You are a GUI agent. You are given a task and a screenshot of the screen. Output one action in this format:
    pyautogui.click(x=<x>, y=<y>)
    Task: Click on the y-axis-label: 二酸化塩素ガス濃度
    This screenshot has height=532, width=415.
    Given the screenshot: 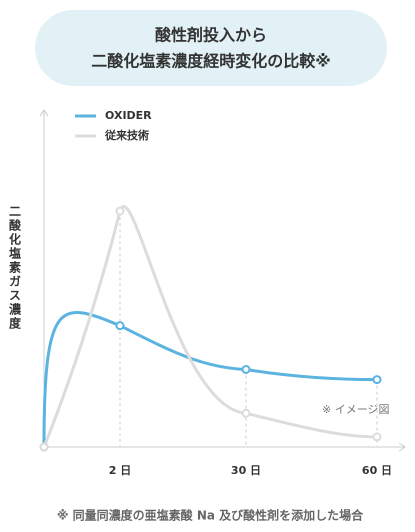 What is the action you would take?
    pyautogui.click(x=15, y=268)
    